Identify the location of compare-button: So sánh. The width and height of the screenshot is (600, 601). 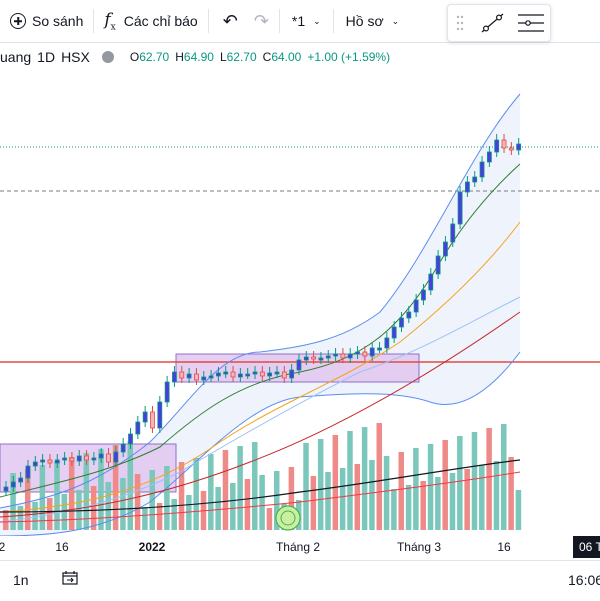
(46, 21).